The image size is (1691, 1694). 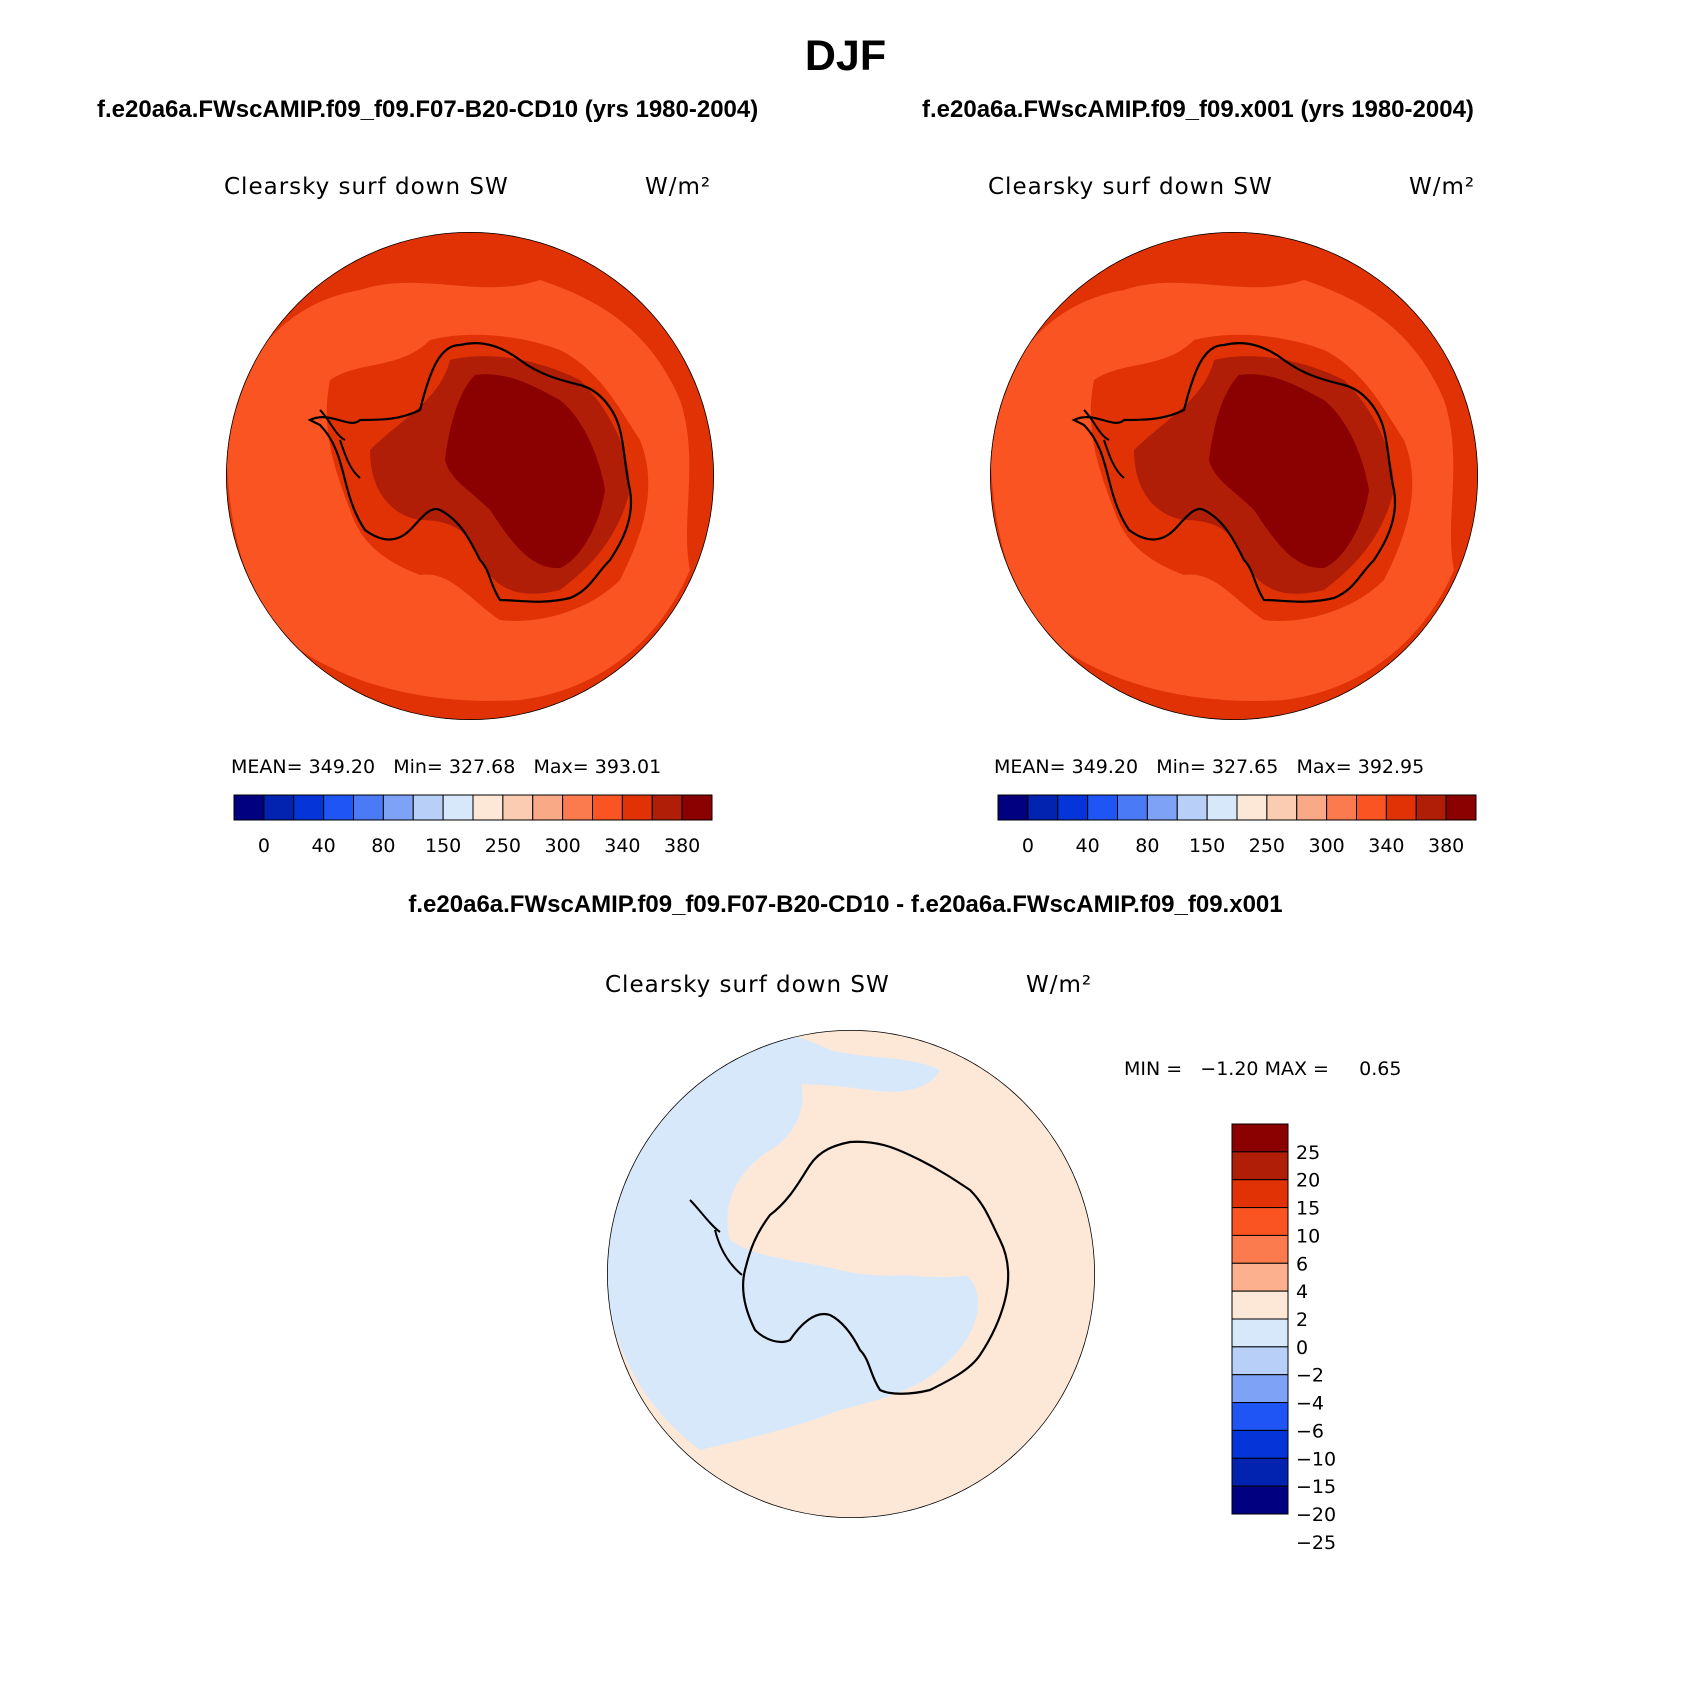 I want to click on diff-coastline, so click(x=875, y=1267).